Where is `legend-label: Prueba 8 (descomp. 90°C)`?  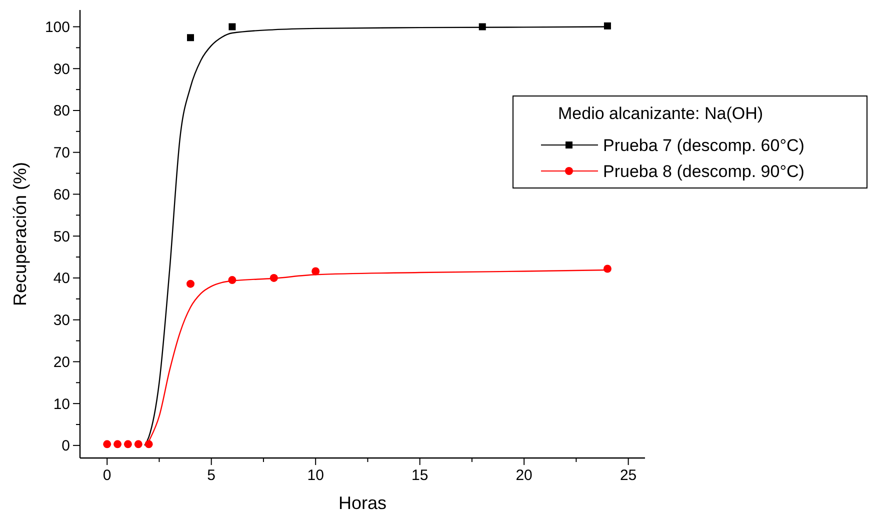 legend-label: Prueba 8 (descomp. 90°C) is located at coordinates (703, 171).